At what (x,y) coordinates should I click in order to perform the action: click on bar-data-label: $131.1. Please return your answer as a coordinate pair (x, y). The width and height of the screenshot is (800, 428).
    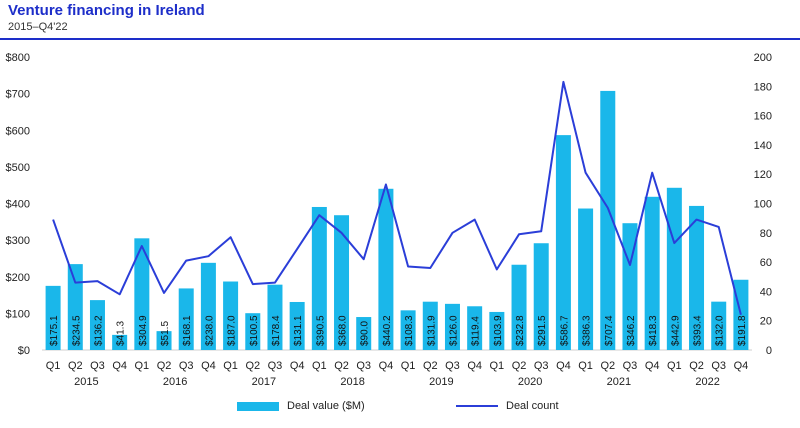
    Looking at the image, I should click on (298, 330).